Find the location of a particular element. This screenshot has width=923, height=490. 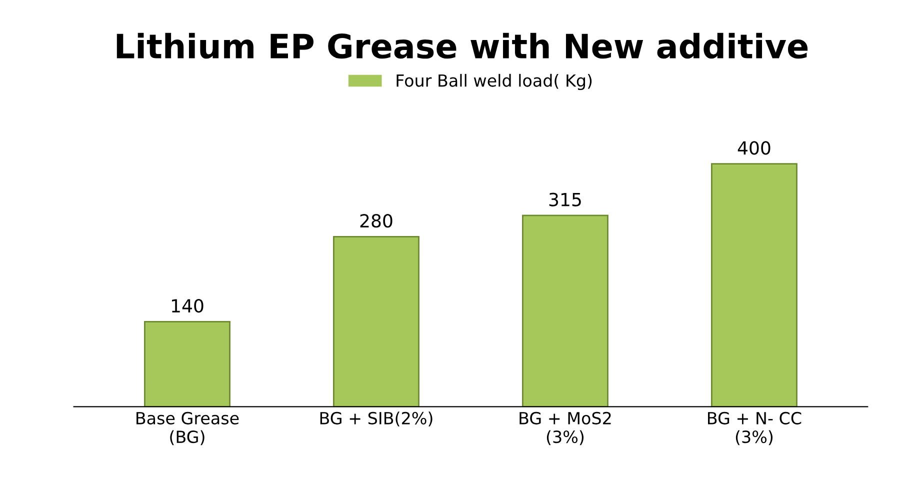

x-tick-label: BG + MoS2 (3%) is located at coordinates (565, 429).